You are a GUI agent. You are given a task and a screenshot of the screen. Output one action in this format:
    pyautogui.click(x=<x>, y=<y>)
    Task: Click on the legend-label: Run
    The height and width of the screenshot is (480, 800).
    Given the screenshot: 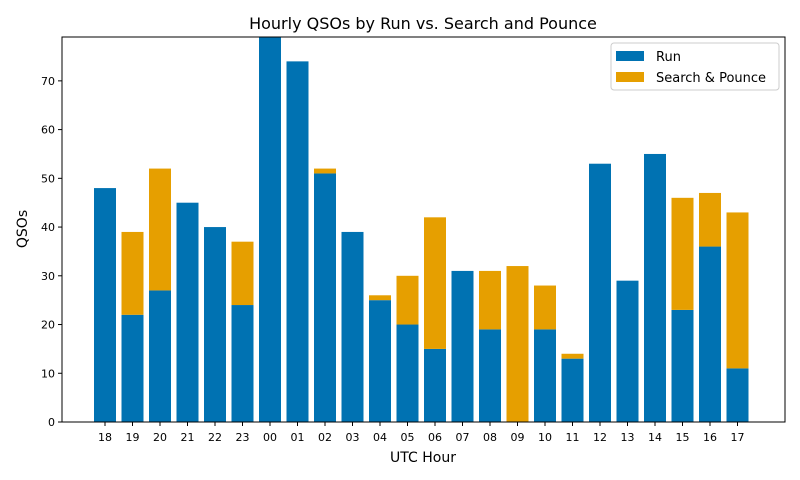 What is the action you would take?
    pyautogui.click(x=668, y=57)
    